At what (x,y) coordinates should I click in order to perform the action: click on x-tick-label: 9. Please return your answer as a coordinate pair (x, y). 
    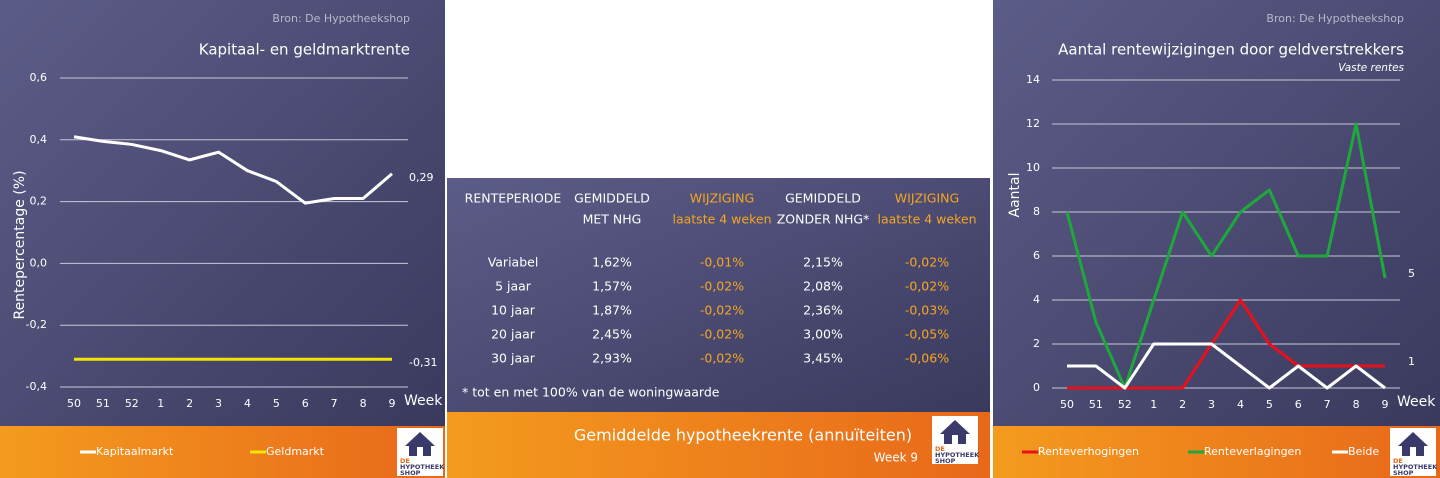
    Looking at the image, I should click on (1385, 404).